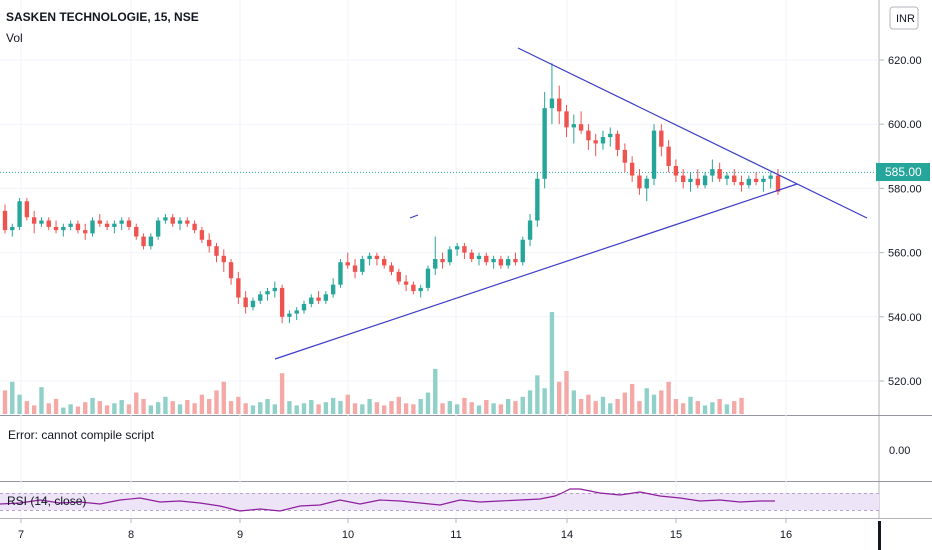  I want to click on currency-label: INR, so click(905, 19).